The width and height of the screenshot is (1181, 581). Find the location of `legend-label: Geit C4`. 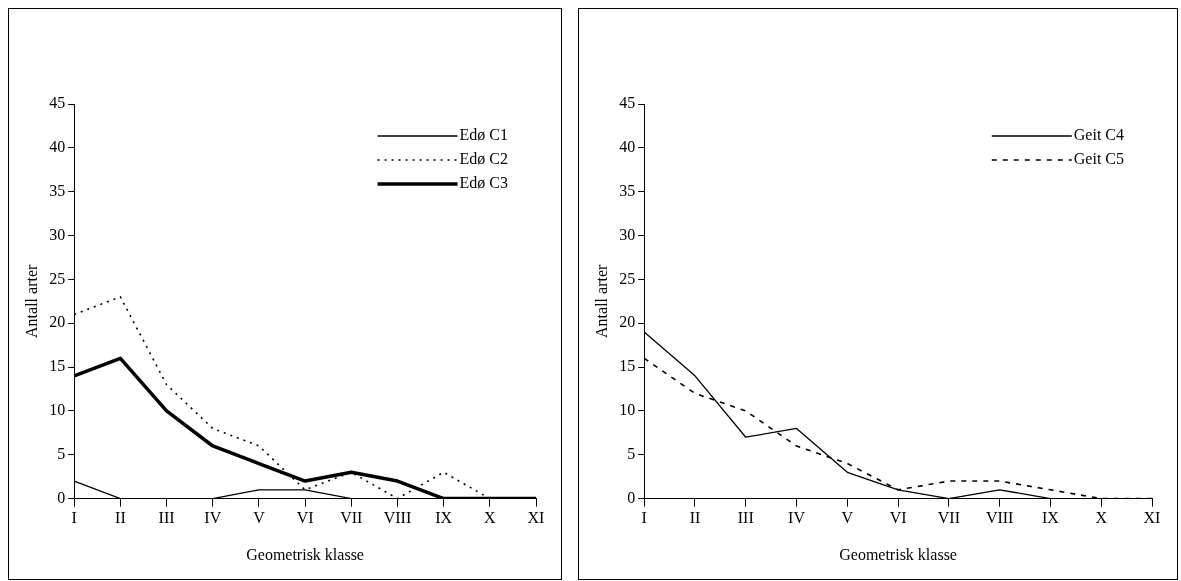

legend-label: Geit C4 is located at coordinates (1098, 135).